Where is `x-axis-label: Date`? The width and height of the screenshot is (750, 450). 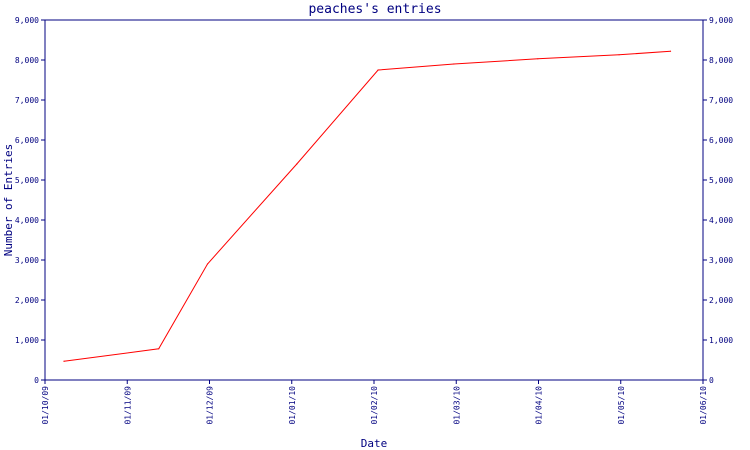 x-axis-label: Date is located at coordinates (374, 443).